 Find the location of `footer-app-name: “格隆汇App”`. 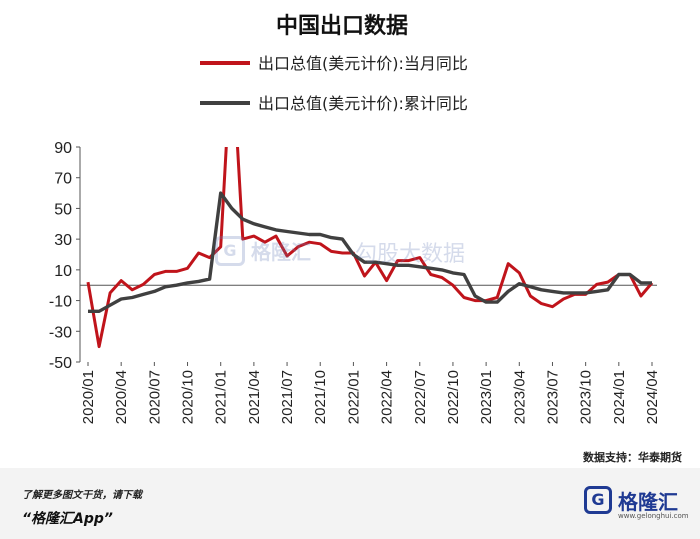

footer-app-name: “格隆汇App” is located at coordinates (67, 519).